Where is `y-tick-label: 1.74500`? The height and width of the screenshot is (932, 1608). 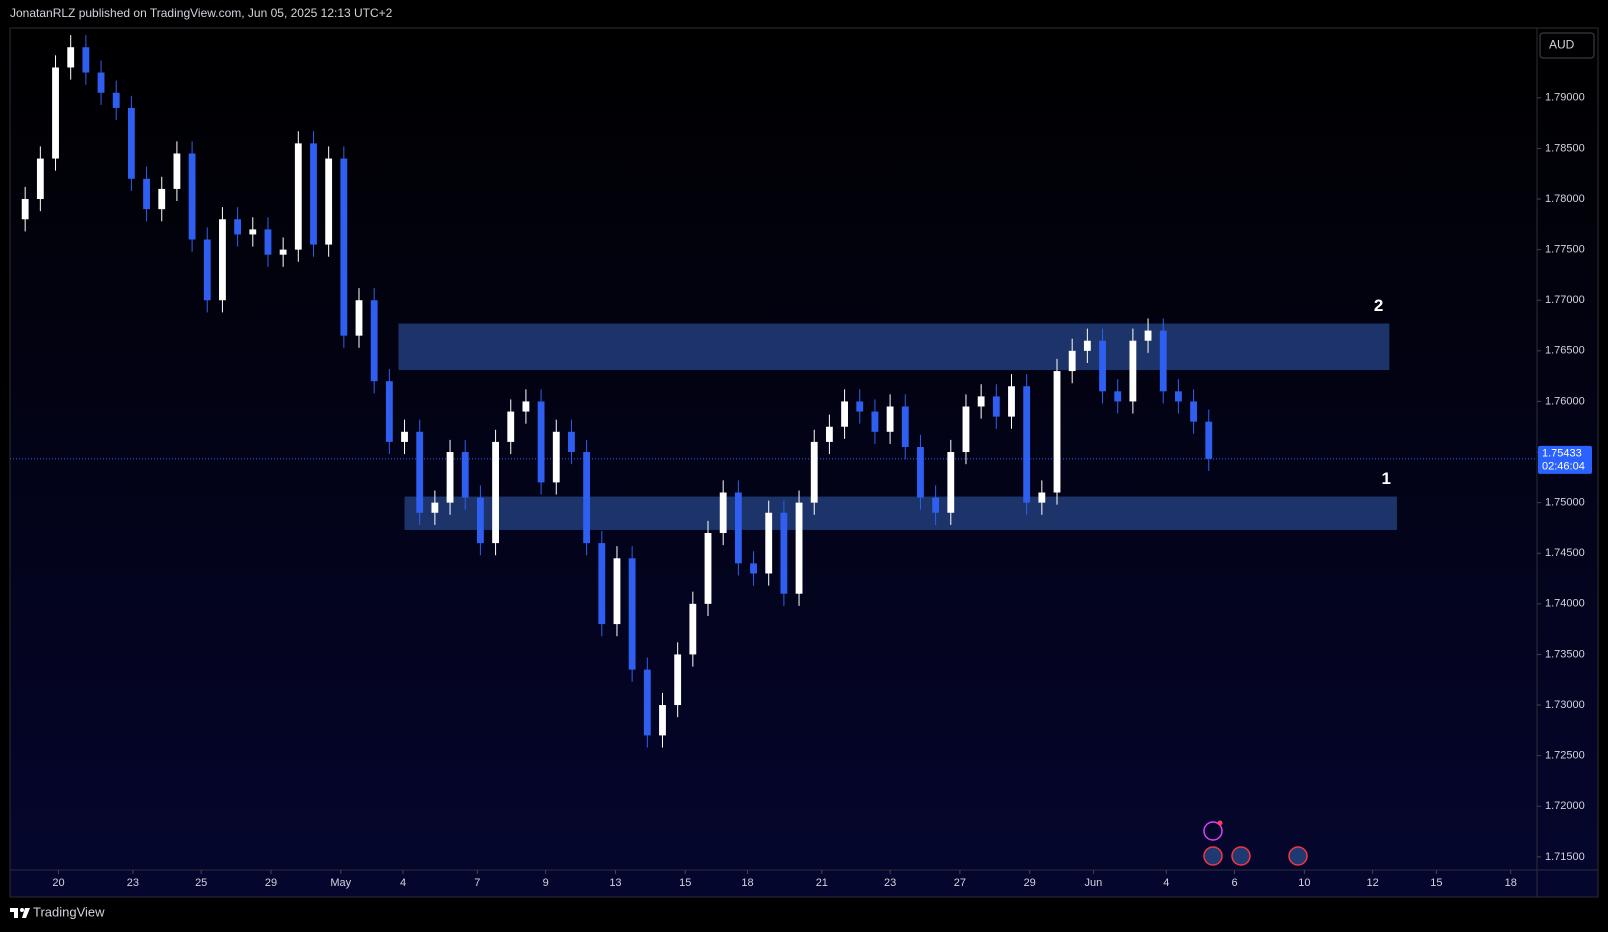
y-tick-label: 1.74500 is located at coordinates (1565, 553).